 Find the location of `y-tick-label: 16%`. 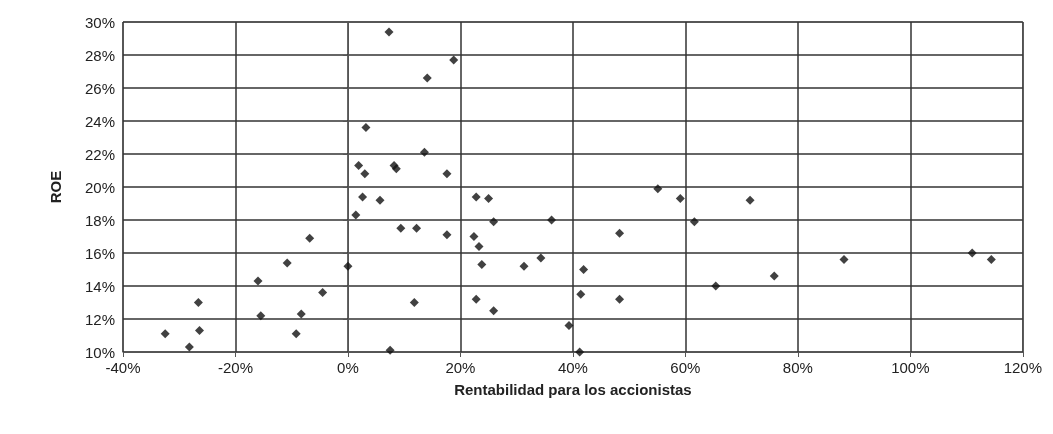

y-tick-label: 16% is located at coordinates (99, 253).